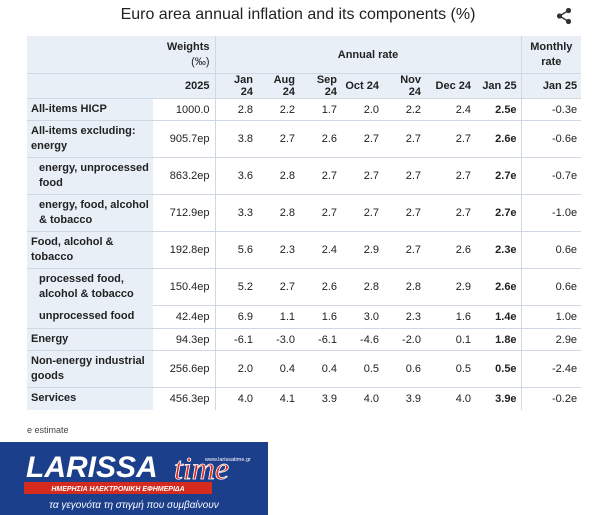 The width and height of the screenshot is (596, 515). What do you see at coordinates (133, 505) in the screenshot?
I see `logo-tagline-bottom: τα γεγονότα τη στιγμή που συμβαίνουν` at bounding box center [133, 505].